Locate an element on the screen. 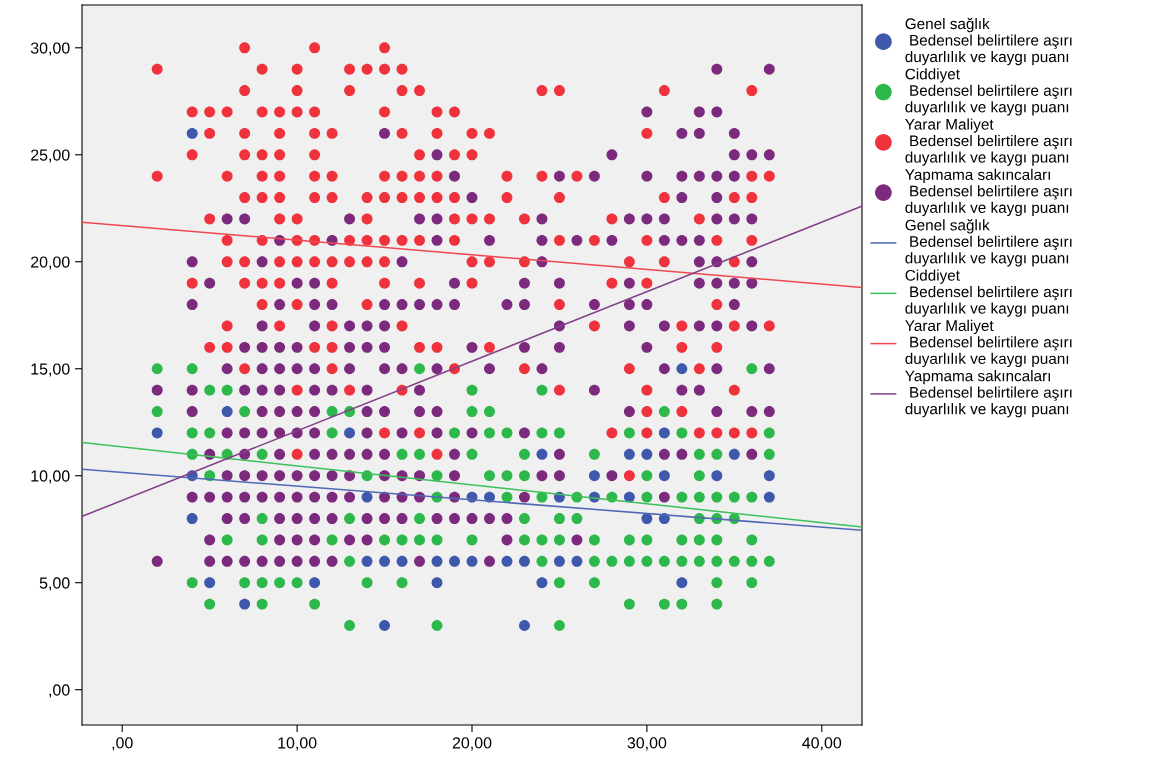 Image resolution: width=1157 pixels, height=769 pixels. y-tick-label: 20,00 is located at coordinates (50, 263).